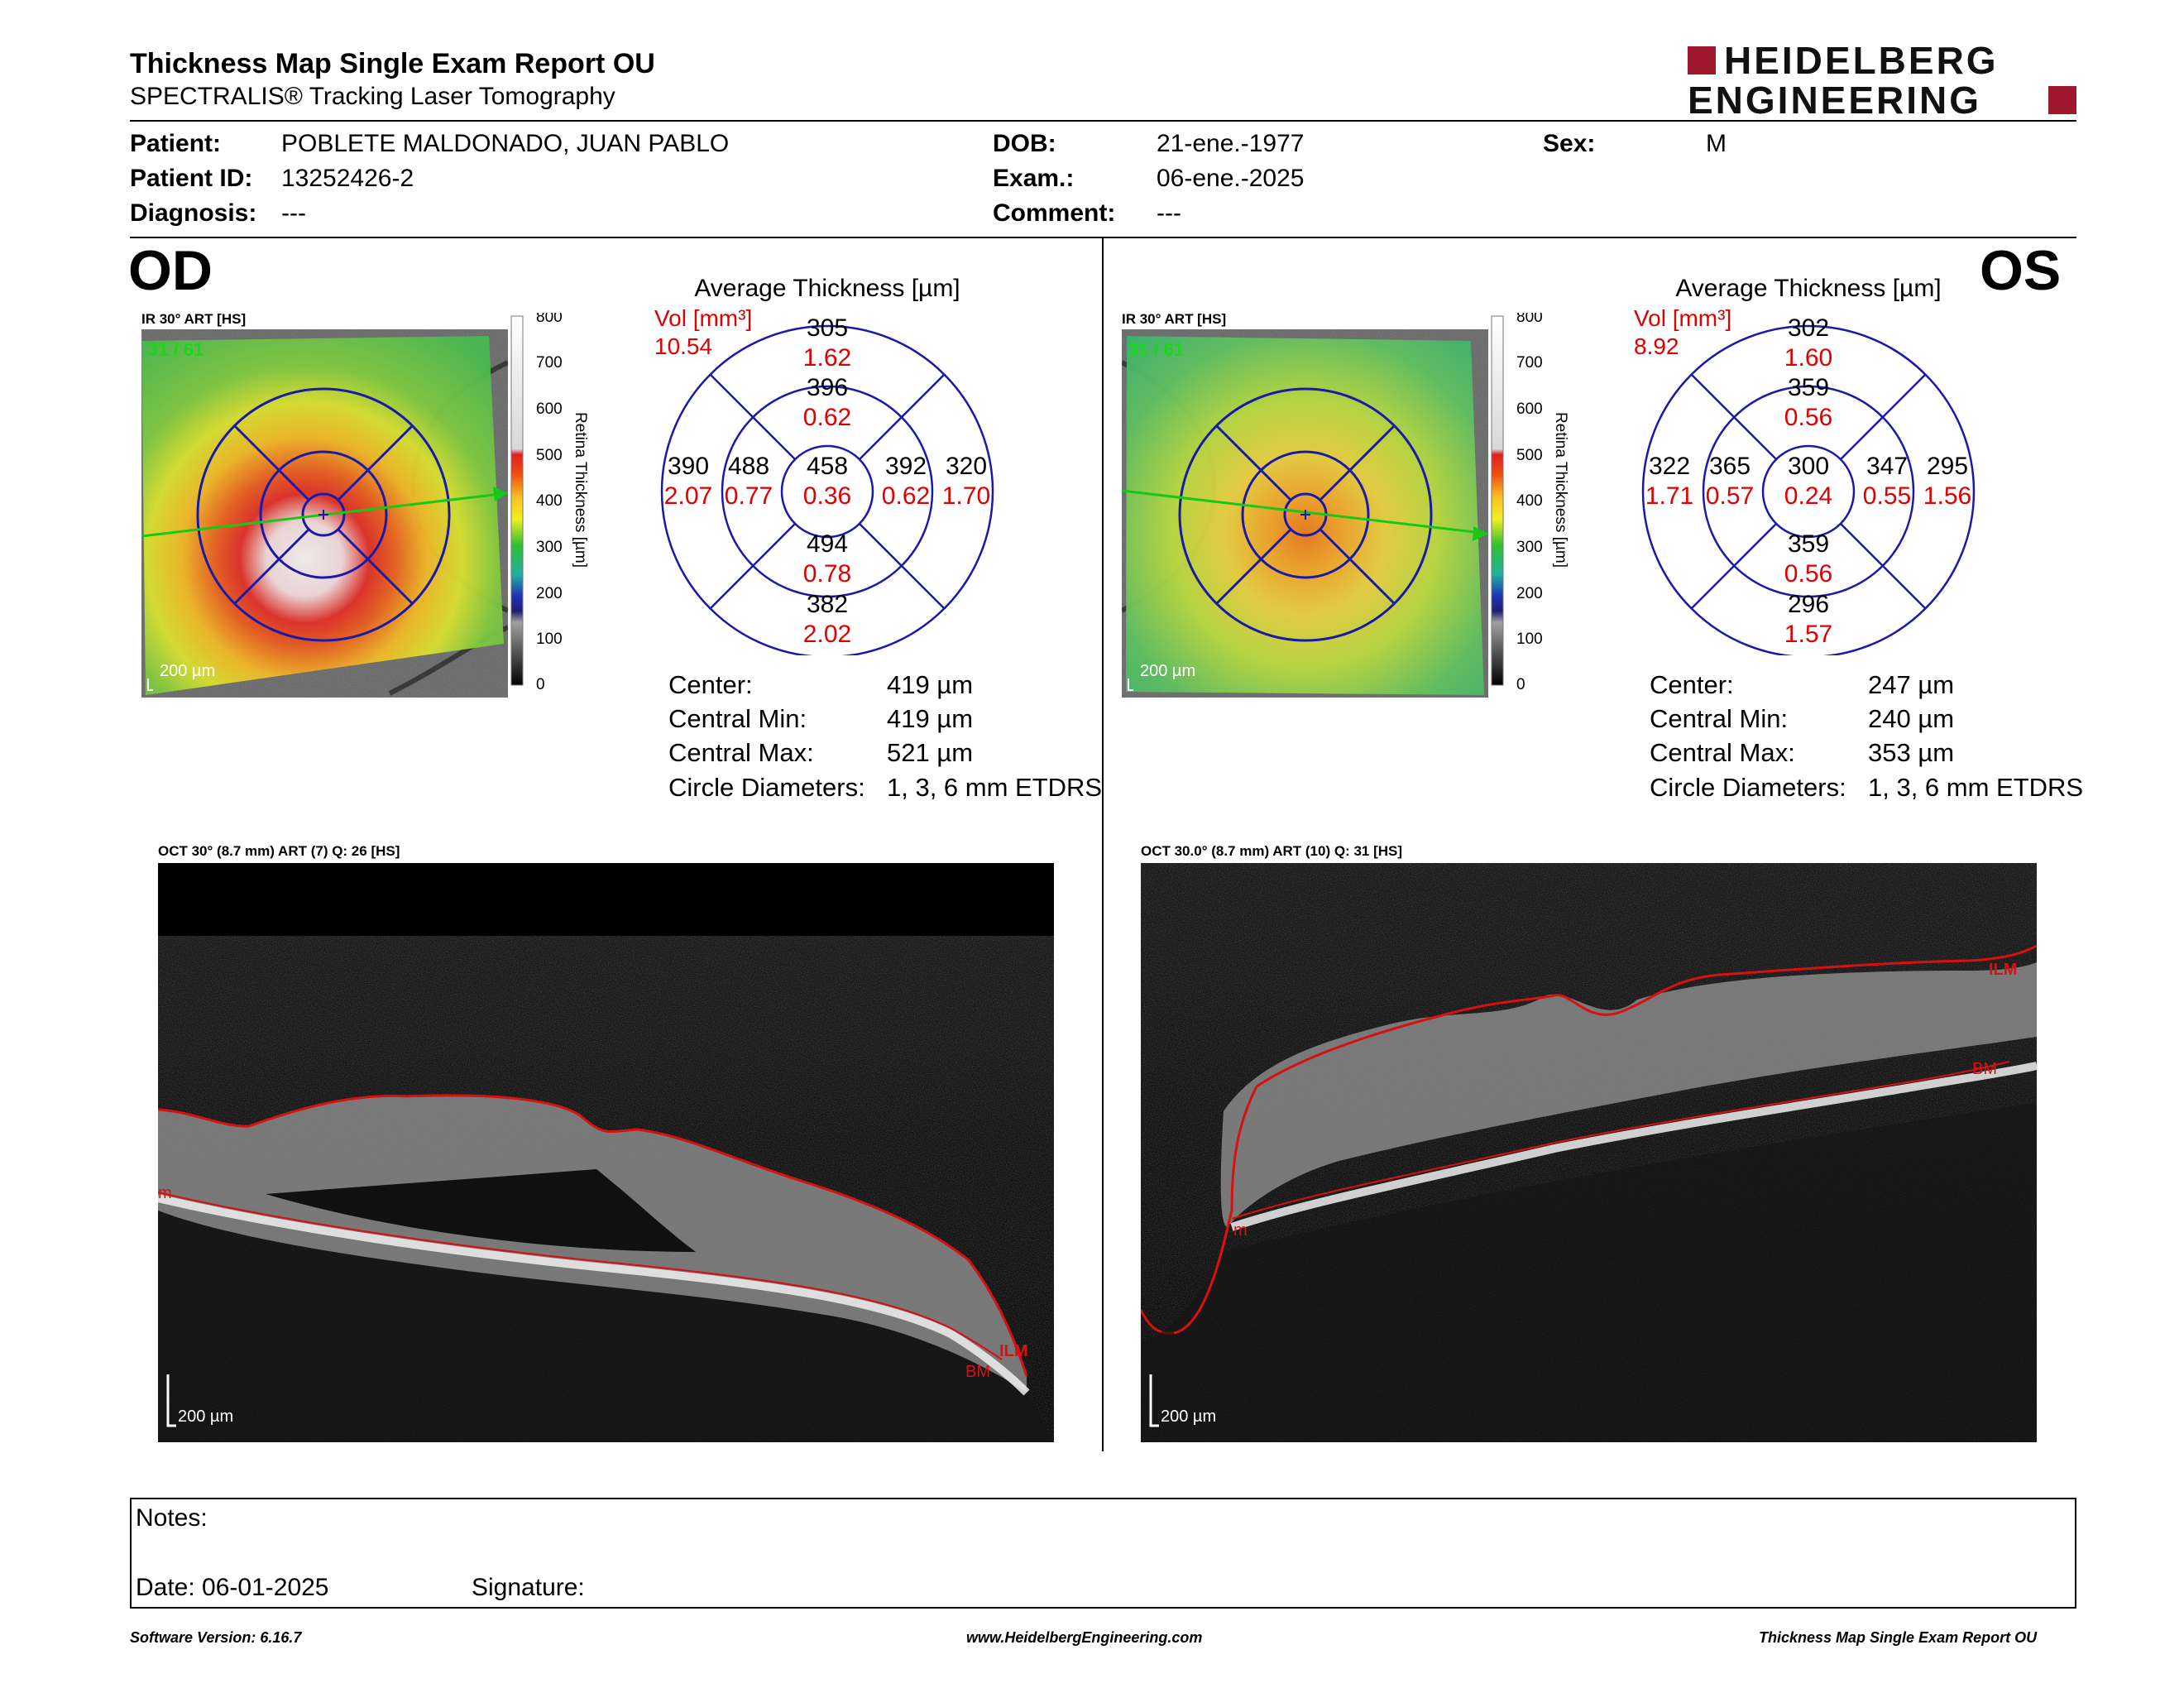 This screenshot has width=2184, height=1688. What do you see at coordinates (1808, 288) in the screenshot?
I see `os-avg-title: Average Thickness [µm]` at bounding box center [1808, 288].